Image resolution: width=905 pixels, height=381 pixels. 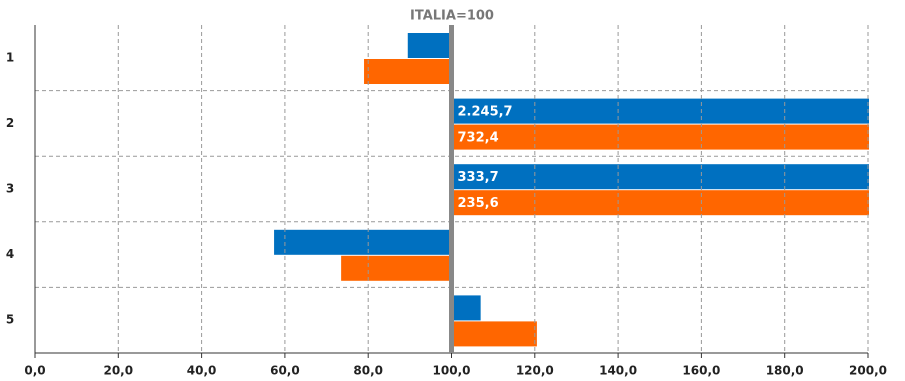 I want to click on x-tick-label: 100,0, so click(x=452, y=371).